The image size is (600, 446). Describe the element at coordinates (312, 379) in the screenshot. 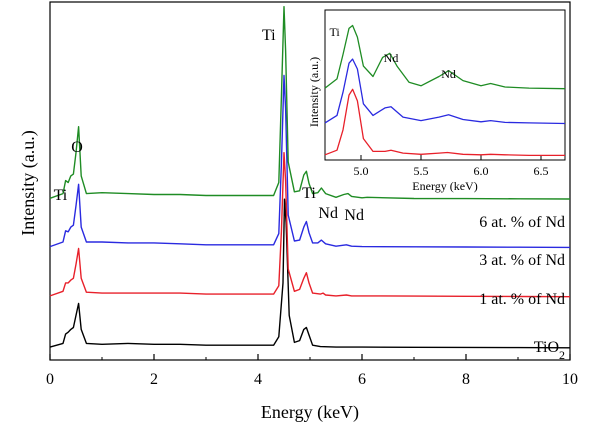

I see `main-x-tick-labels: 0 2 4 6 8 10` at that location.